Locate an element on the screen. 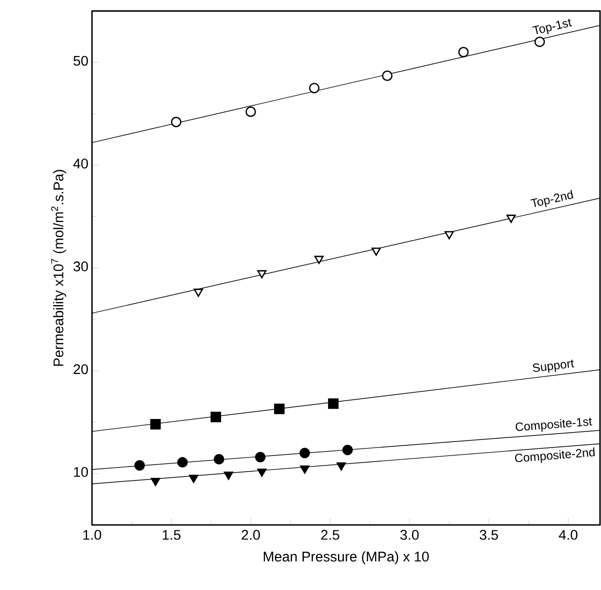 The width and height of the screenshot is (601, 590). x-tick-label: 2.0 is located at coordinates (251, 535).